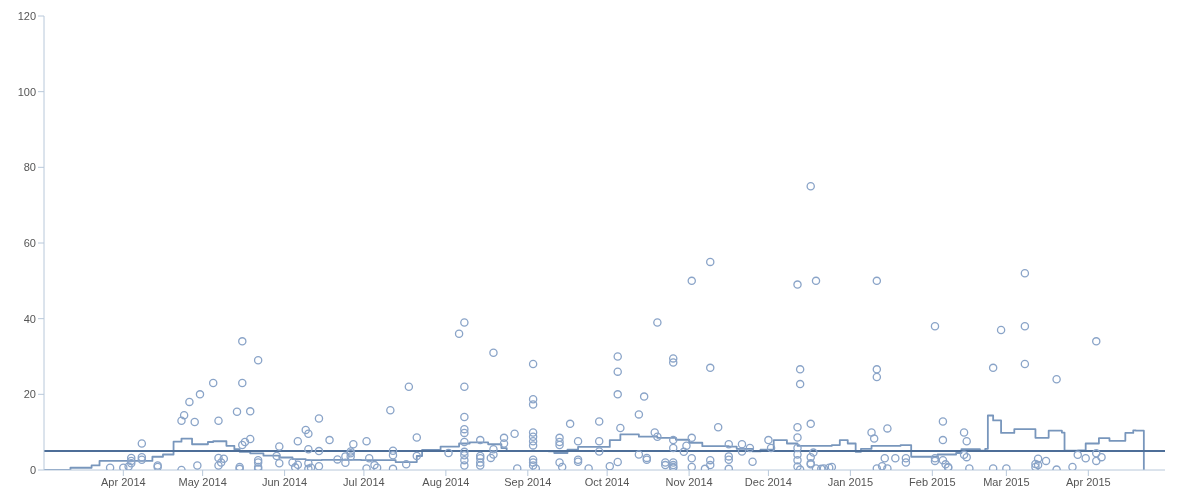  What do you see at coordinates (607, 481) in the screenshot?
I see `x-tick-label: Oct 2014` at bounding box center [607, 481].